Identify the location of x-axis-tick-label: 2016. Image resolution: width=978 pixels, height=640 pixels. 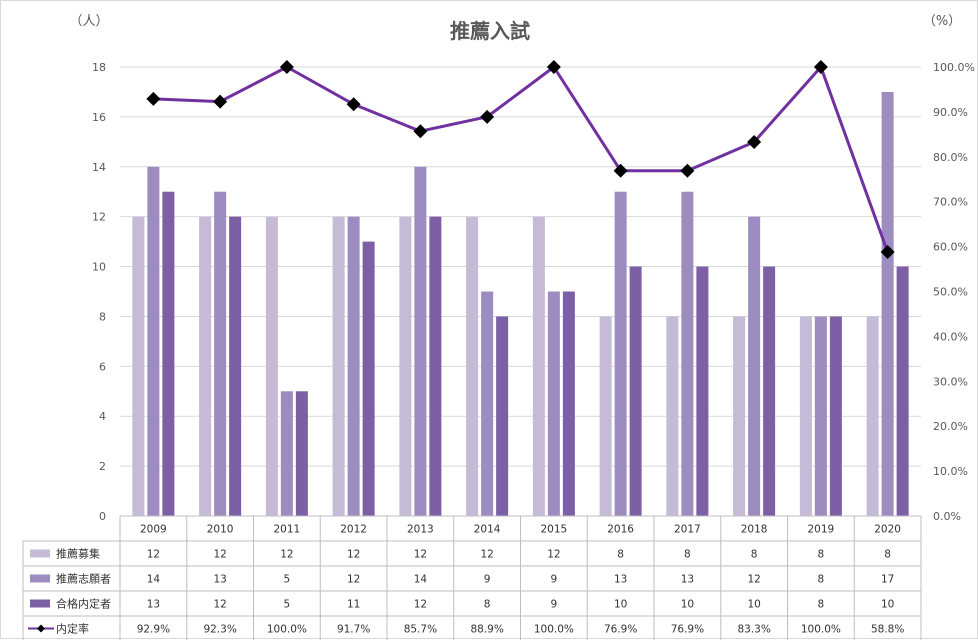
(620, 530).